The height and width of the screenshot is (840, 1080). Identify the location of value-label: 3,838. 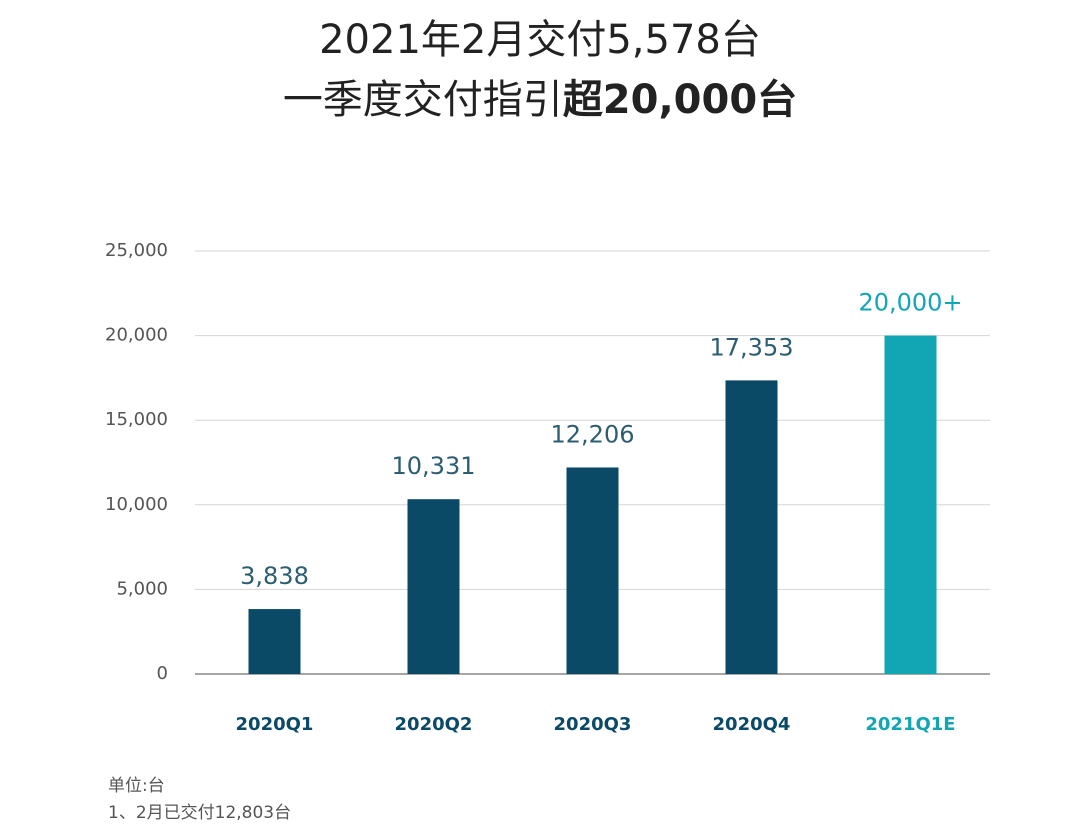
(274, 576).